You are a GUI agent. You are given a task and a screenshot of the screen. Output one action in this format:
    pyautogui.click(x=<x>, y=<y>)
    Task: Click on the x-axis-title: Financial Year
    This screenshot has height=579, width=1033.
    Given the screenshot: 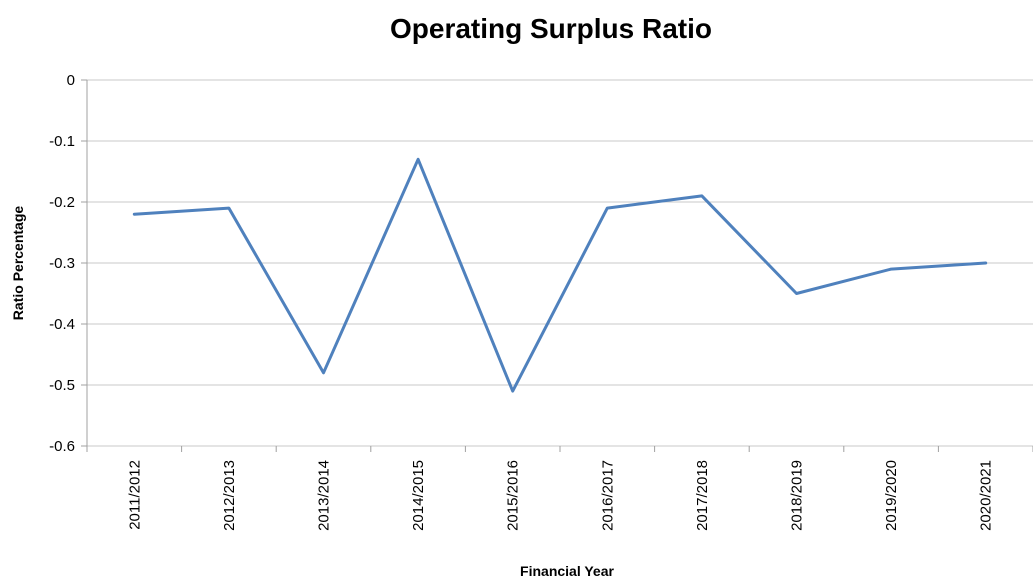 What is the action you would take?
    pyautogui.click(x=567, y=571)
    